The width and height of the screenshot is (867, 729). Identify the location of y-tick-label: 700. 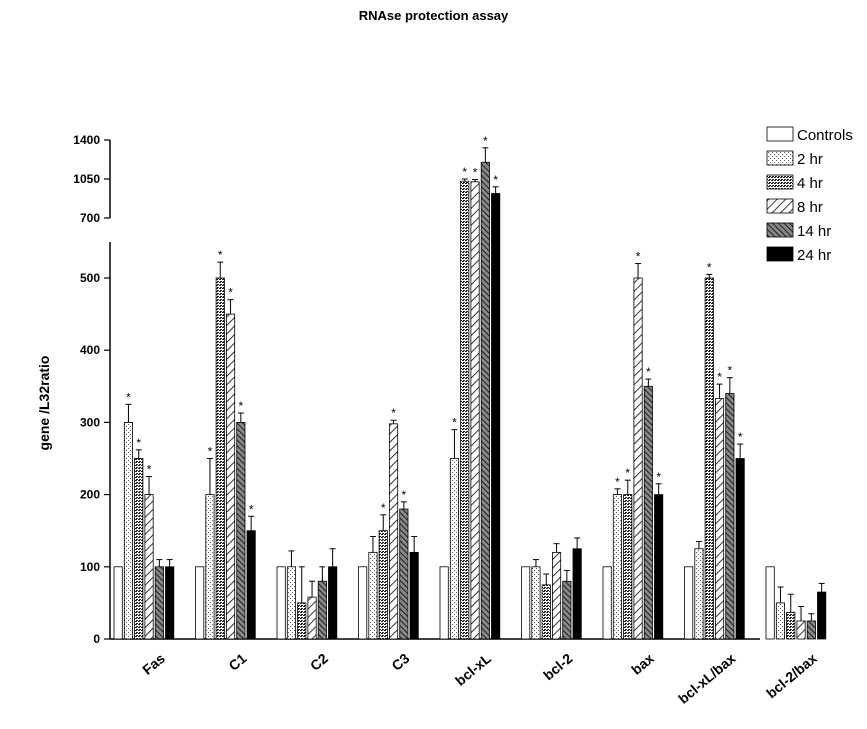
(90, 218).